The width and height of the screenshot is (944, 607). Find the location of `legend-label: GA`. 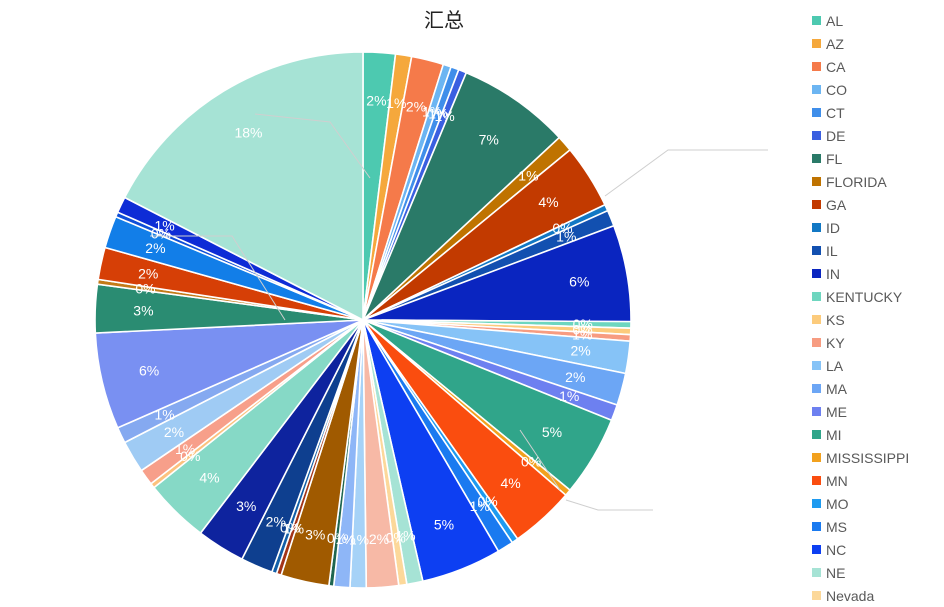

legend-label: GA is located at coordinates (836, 204).